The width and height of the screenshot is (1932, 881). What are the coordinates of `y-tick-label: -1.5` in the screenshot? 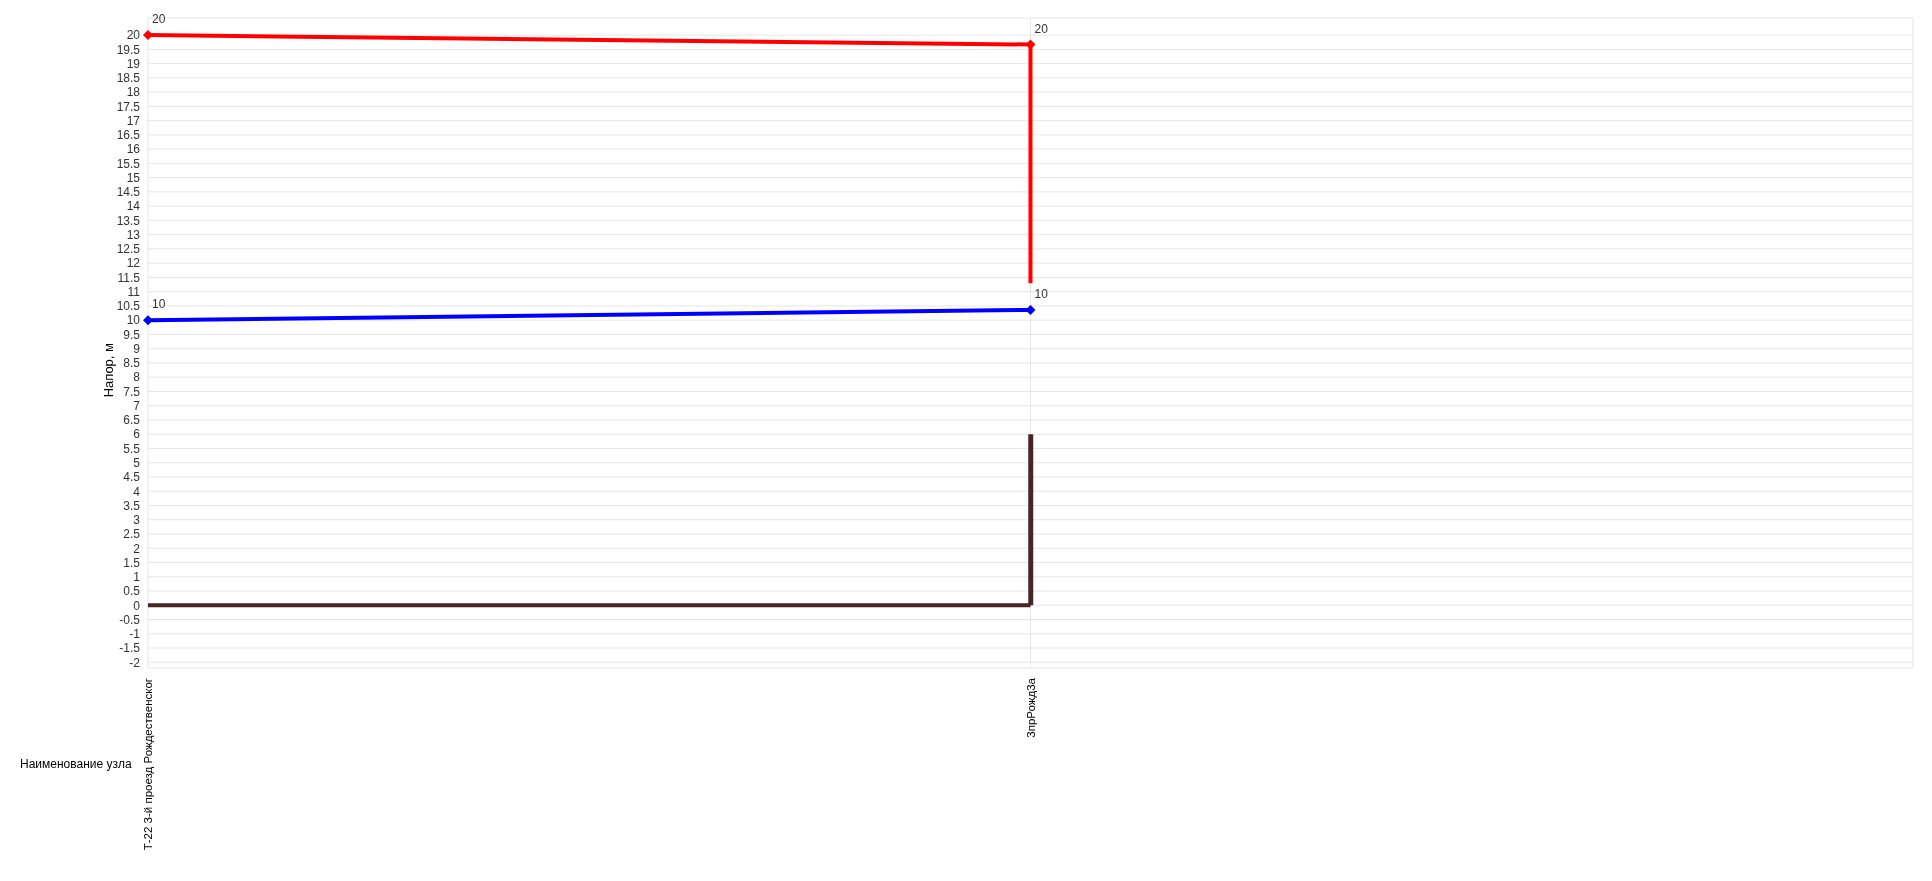 It's located at (130, 648).